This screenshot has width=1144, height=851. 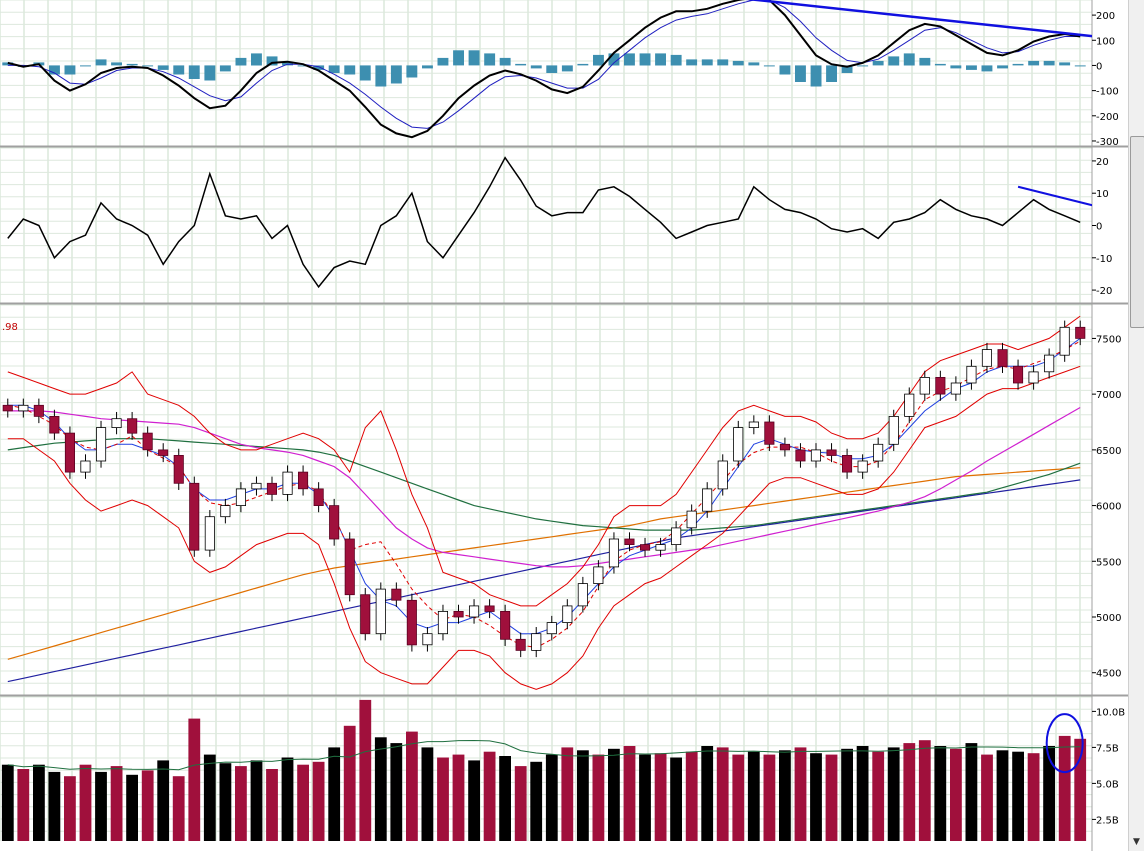 I want to click on tick-label: -100, so click(x=1107, y=92).